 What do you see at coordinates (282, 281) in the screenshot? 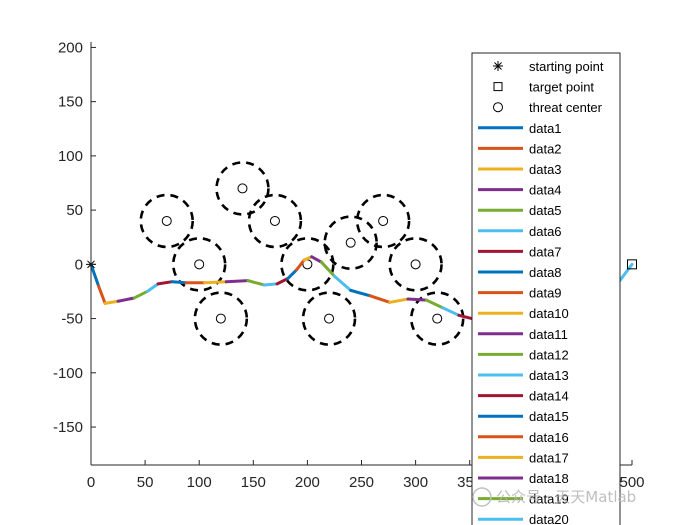
I see `path-segment-data14` at bounding box center [282, 281].